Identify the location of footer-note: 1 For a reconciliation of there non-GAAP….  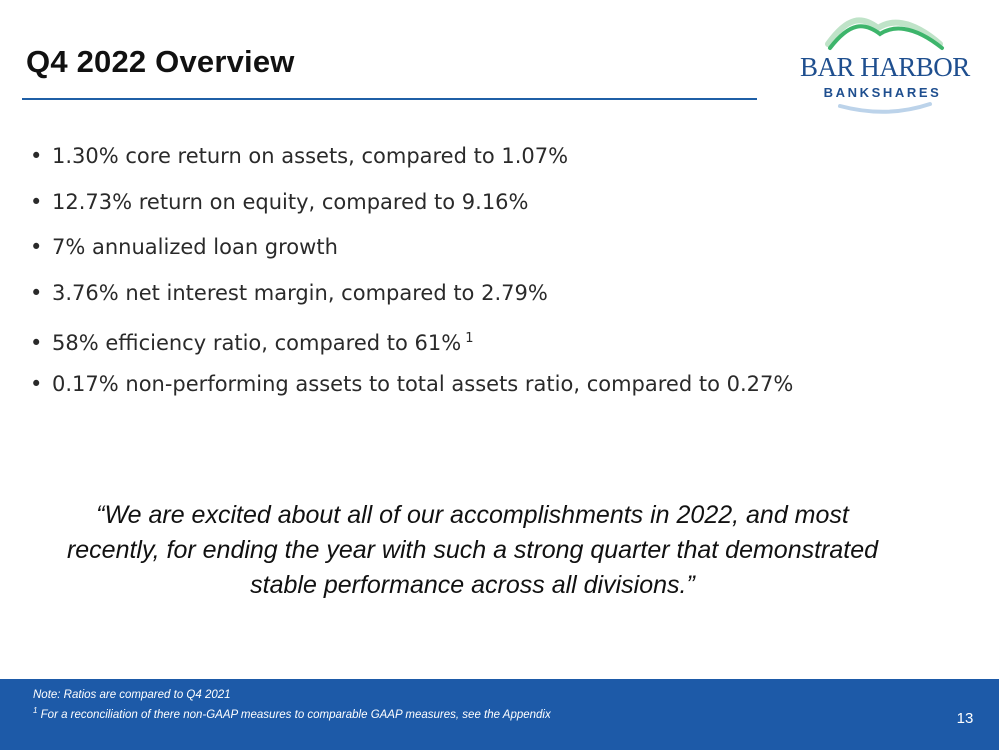
(292, 713).